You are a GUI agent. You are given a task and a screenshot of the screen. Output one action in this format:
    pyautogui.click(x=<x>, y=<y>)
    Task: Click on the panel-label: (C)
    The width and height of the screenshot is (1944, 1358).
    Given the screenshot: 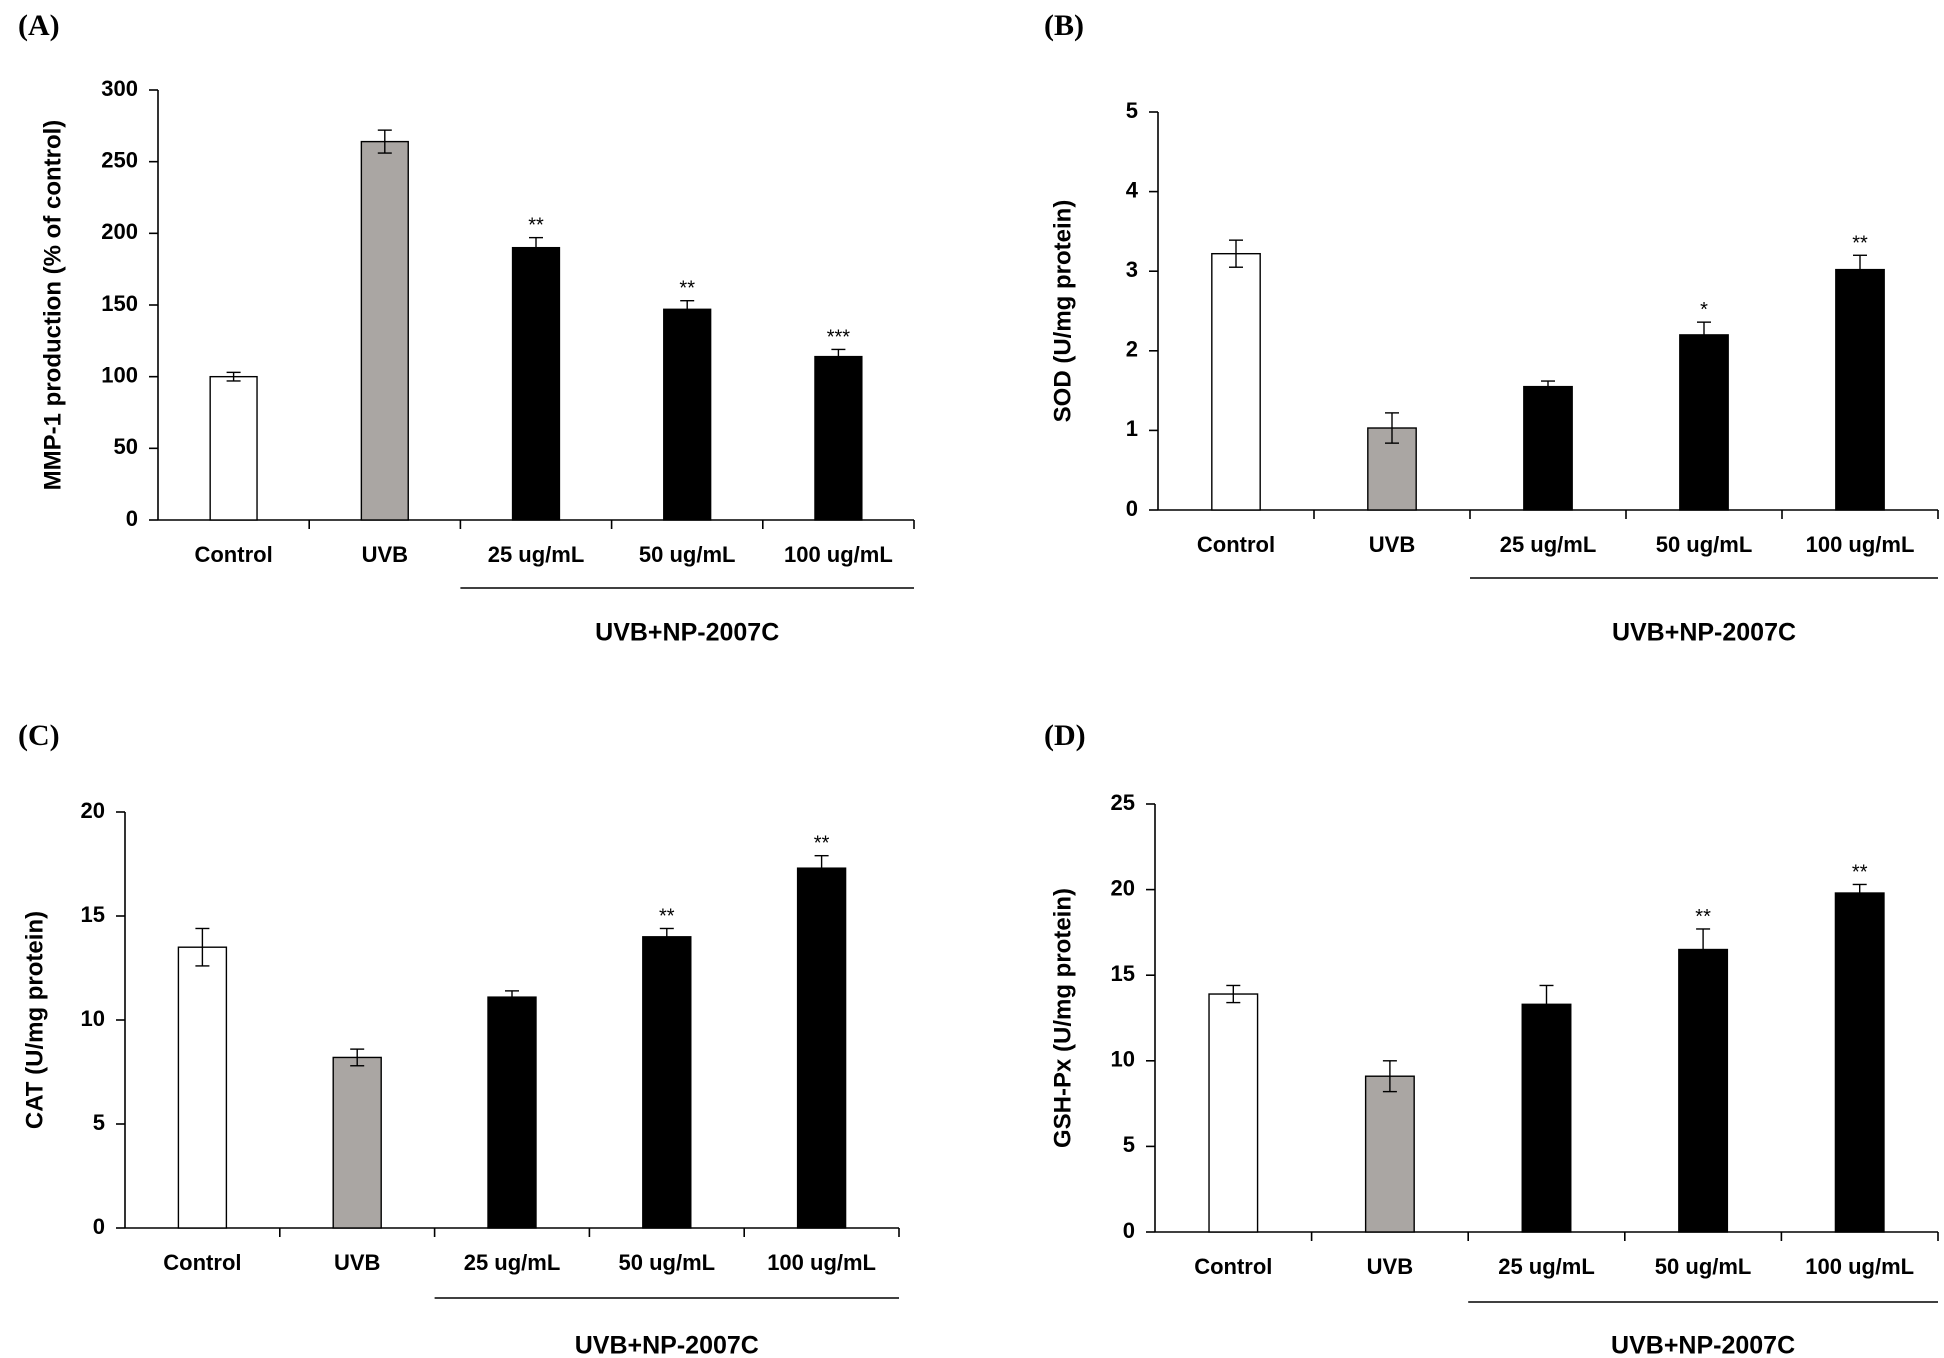 What is the action you would take?
    pyautogui.click(x=39, y=735)
    